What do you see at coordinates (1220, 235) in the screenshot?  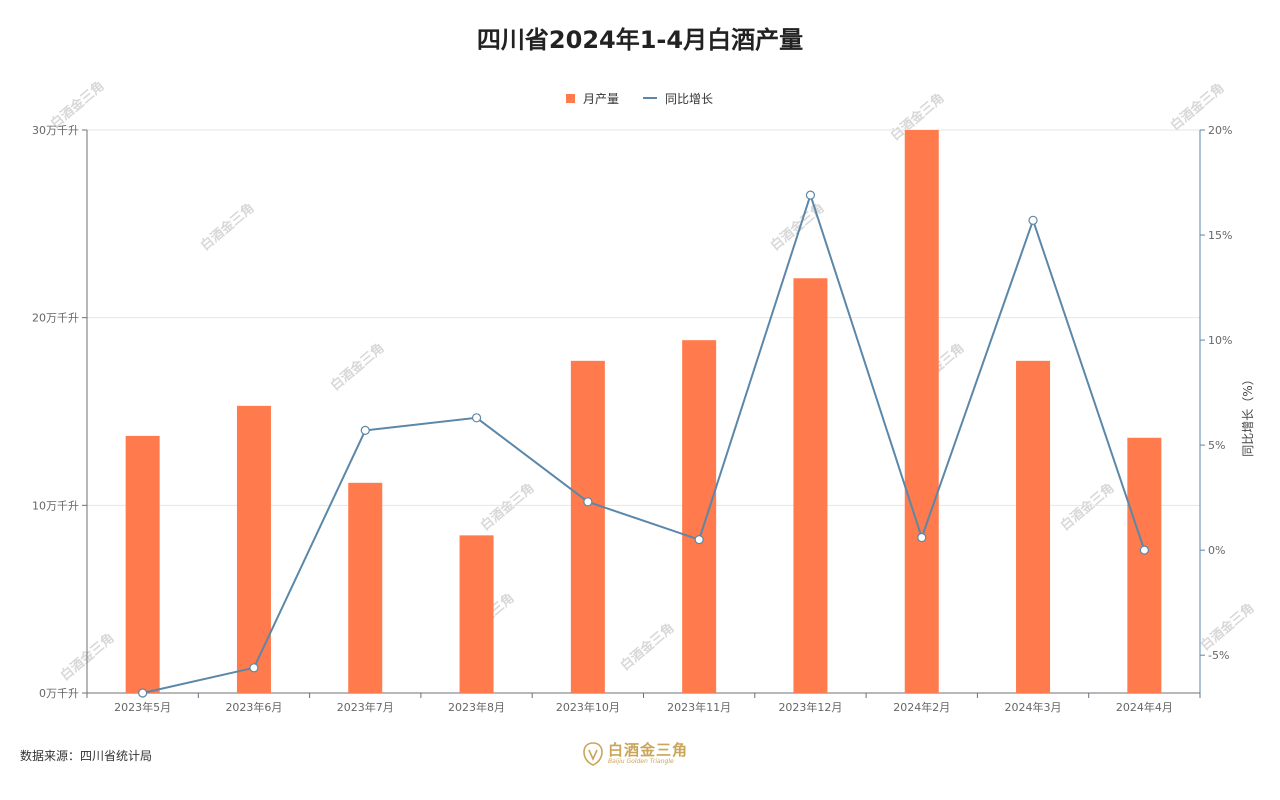 I see `right-tick-label: 15%` at bounding box center [1220, 235].